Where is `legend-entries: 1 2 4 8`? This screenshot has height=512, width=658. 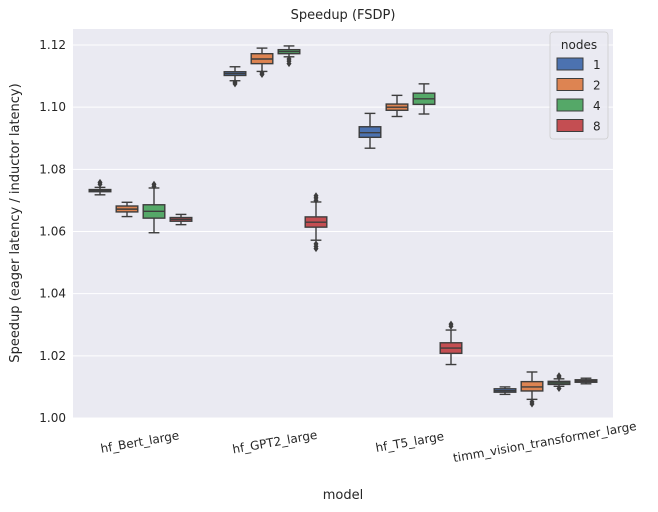
legend-entries: 1 2 4 8 is located at coordinates (578, 95).